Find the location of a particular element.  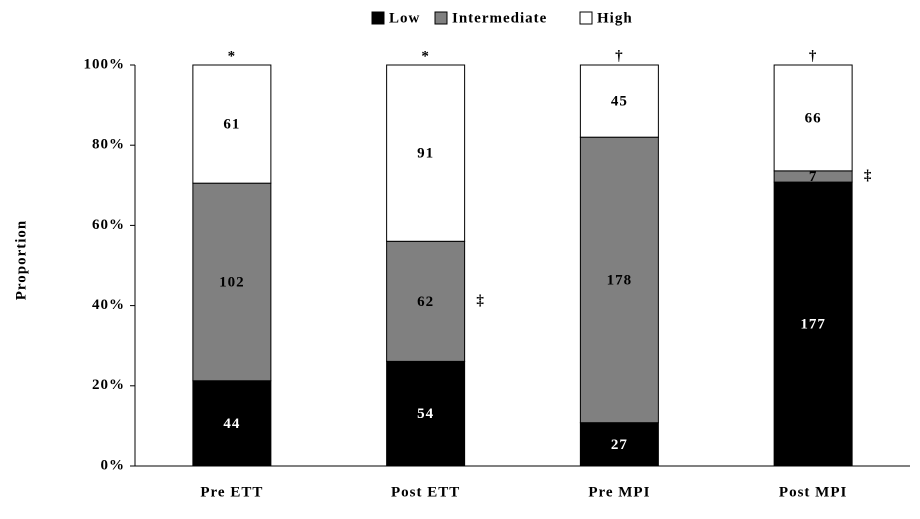

data-label: 177 is located at coordinates (813, 324).